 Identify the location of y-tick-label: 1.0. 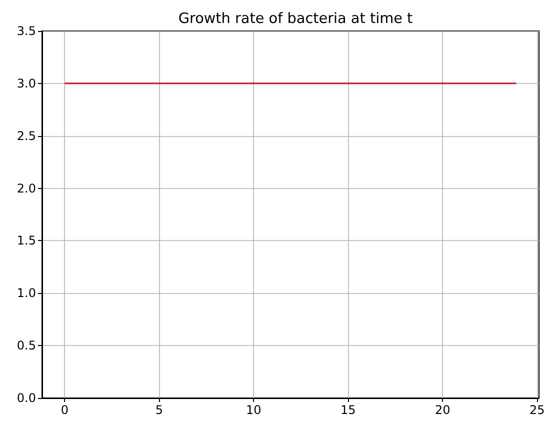
(26, 293).